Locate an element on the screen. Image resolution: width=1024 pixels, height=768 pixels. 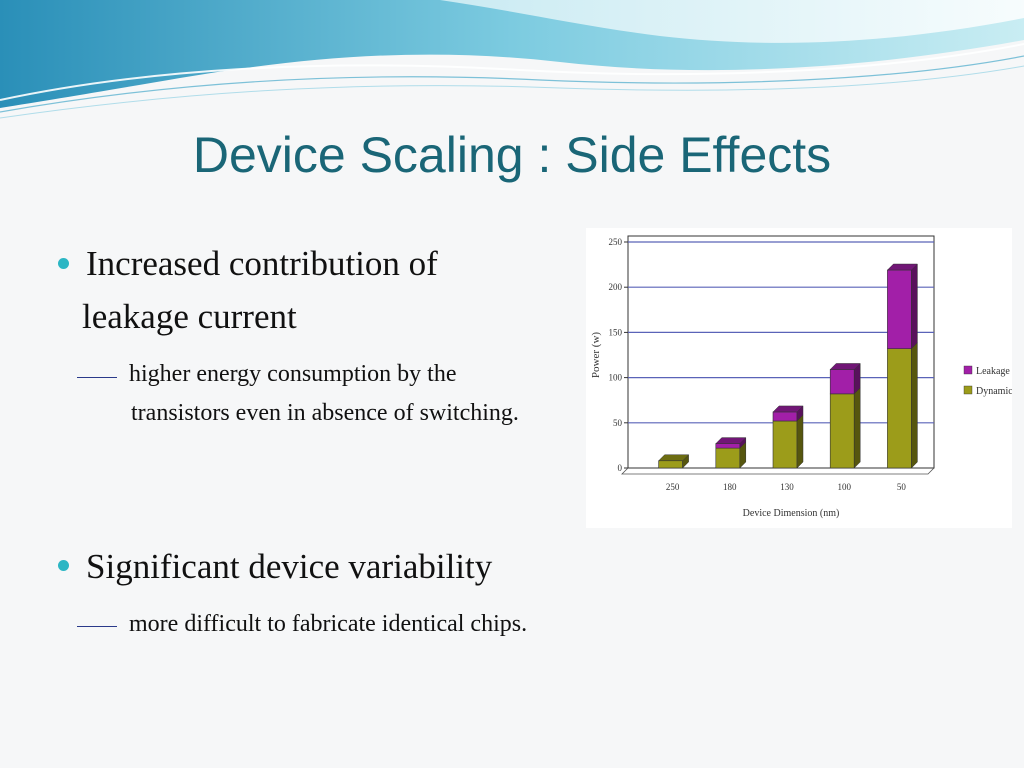
y-tick-label: 250 is located at coordinates (616, 242).